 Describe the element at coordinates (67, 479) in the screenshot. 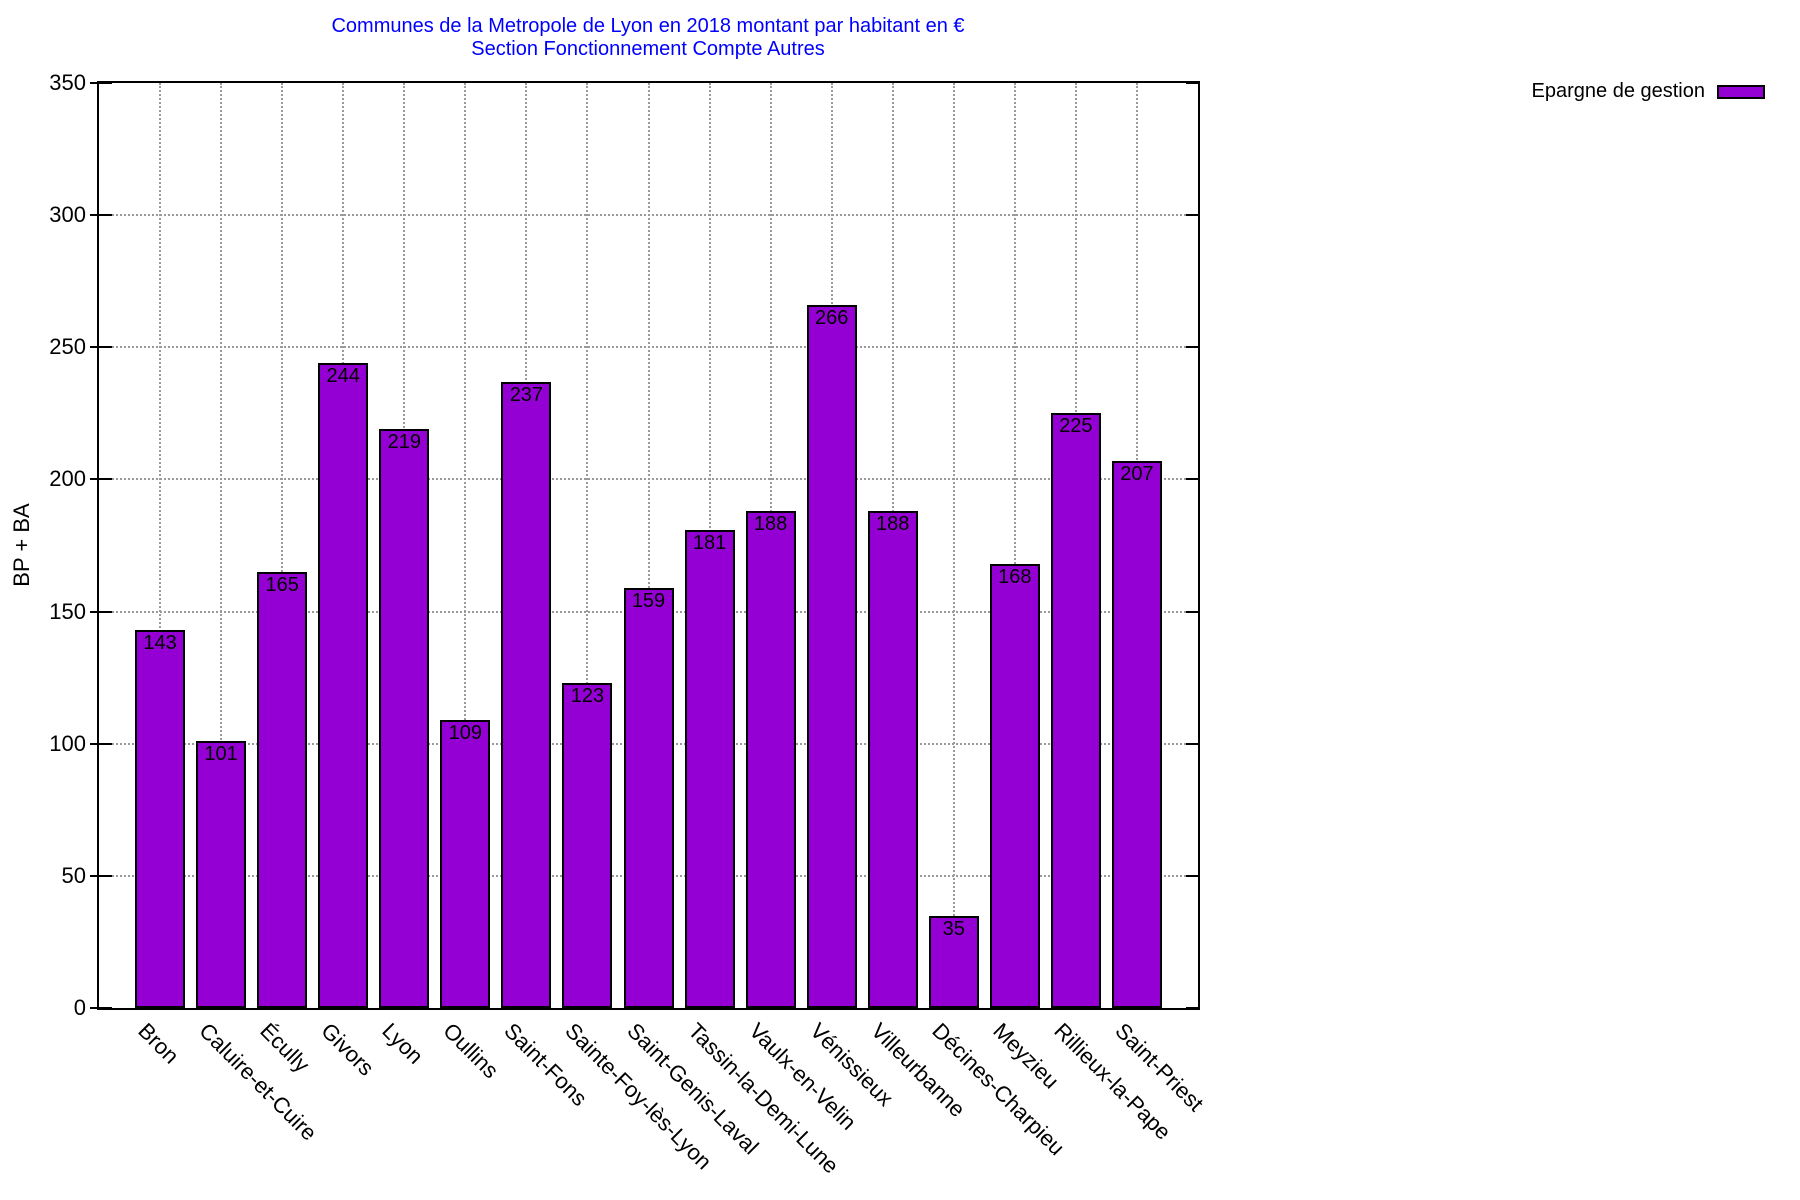

I see `y-tick-label: 200` at that location.